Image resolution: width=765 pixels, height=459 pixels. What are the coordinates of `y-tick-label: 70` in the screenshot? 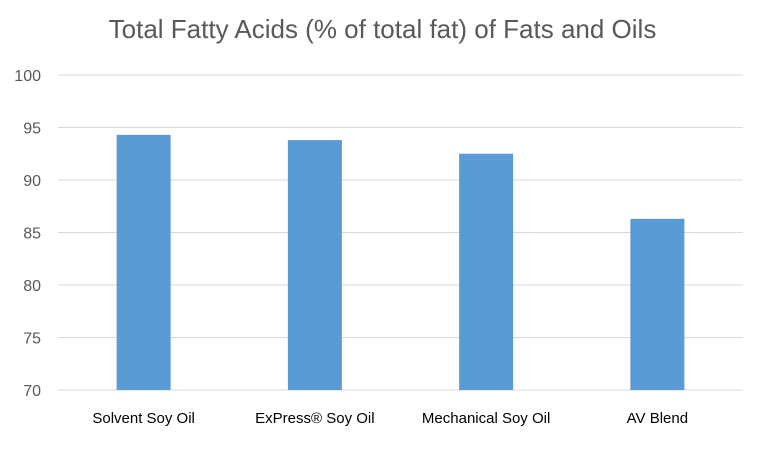 It's located at (32, 391).